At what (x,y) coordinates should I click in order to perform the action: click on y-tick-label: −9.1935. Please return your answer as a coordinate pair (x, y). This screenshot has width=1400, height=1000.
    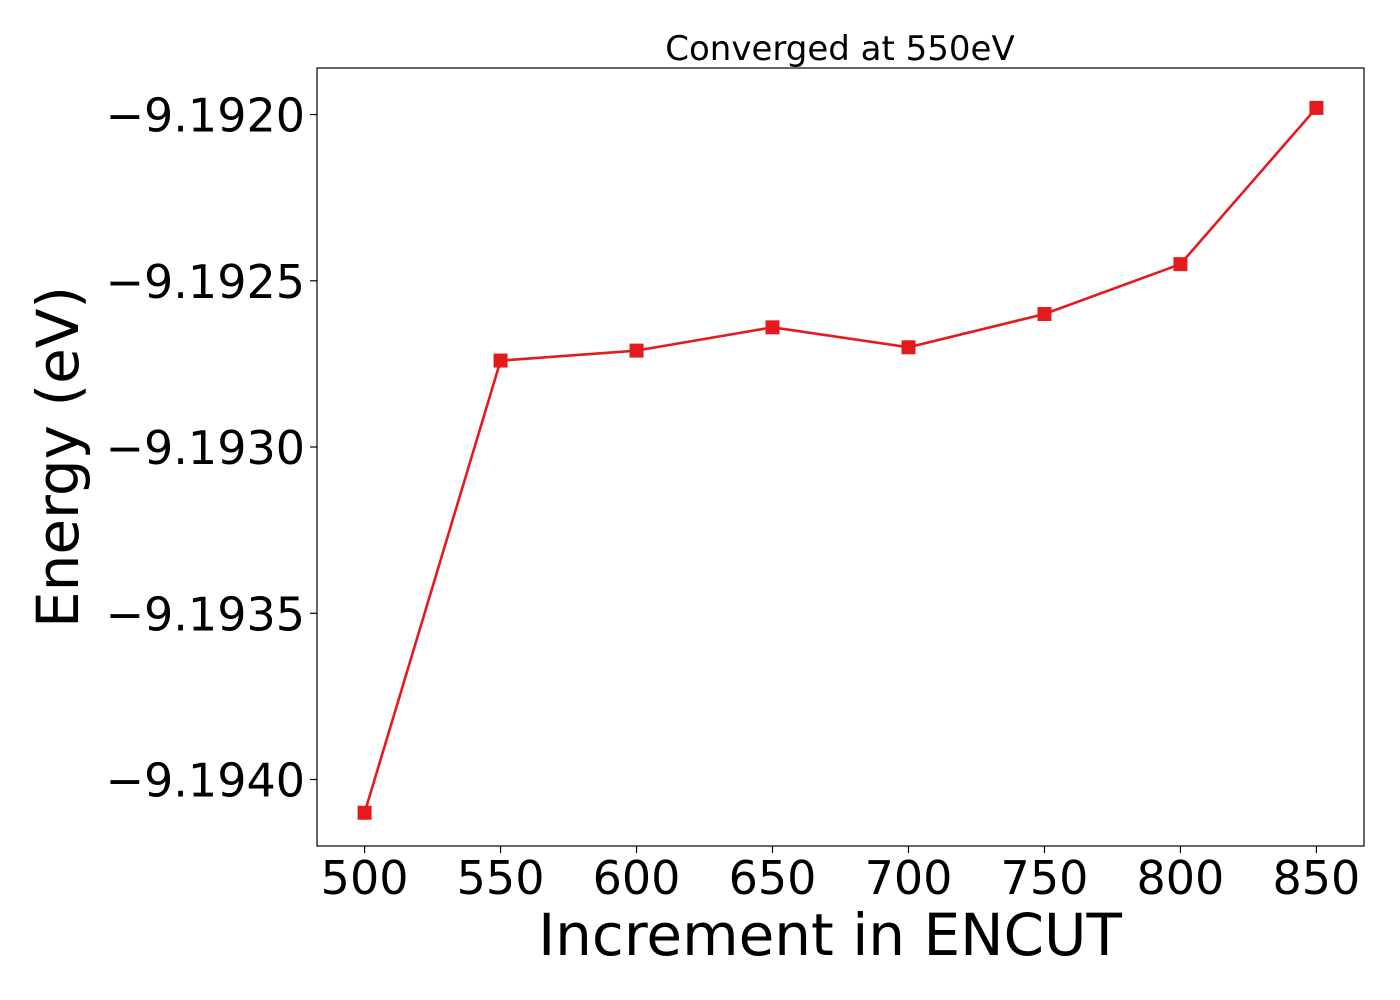
    Looking at the image, I should click on (206, 614).